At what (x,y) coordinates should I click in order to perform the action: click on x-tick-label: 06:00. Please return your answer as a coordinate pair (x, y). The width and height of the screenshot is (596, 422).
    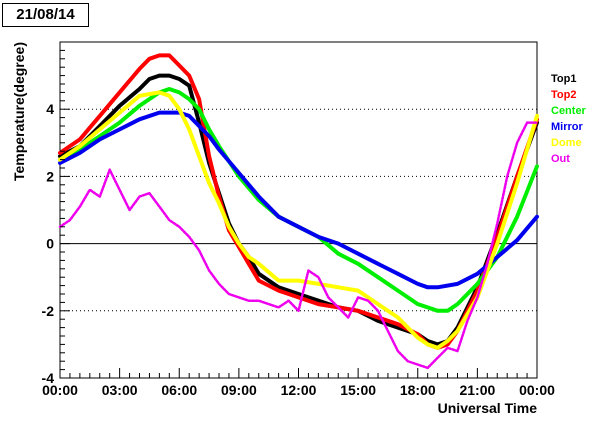
    Looking at the image, I should click on (179, 390).